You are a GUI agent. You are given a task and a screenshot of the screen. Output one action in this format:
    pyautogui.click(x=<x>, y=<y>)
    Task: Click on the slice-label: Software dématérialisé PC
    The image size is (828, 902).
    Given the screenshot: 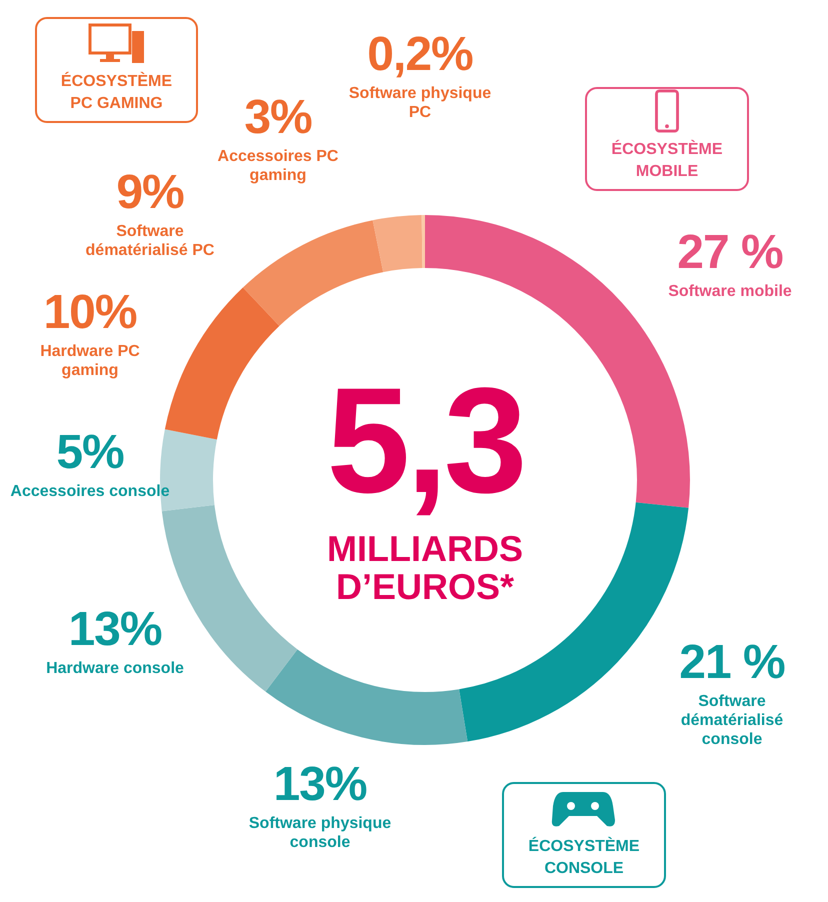 What is the action you would take?
    pyautogui.click(x=150, y=241)
    